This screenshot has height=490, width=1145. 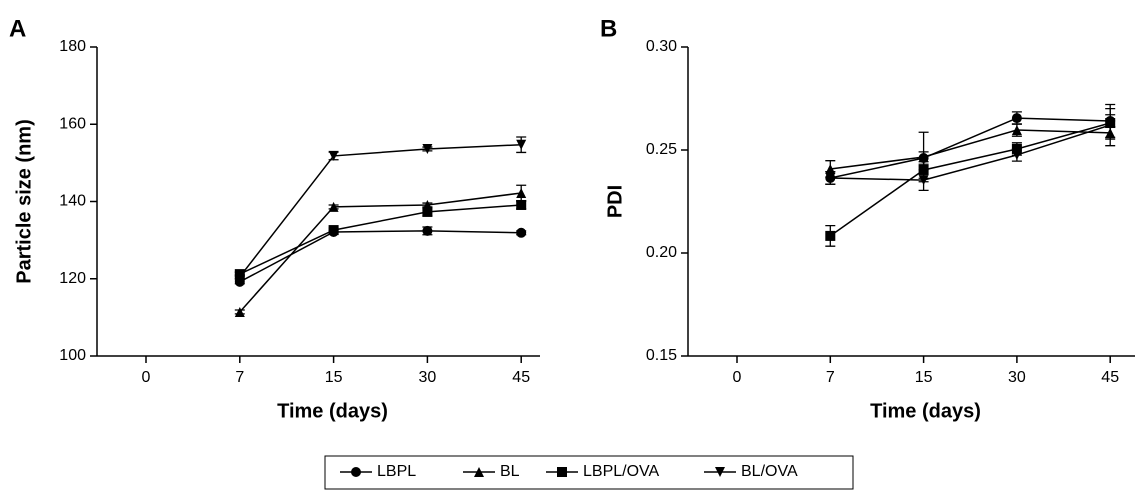 I want to click on y-tick-label: 0.30, so click(x=661, y=46).